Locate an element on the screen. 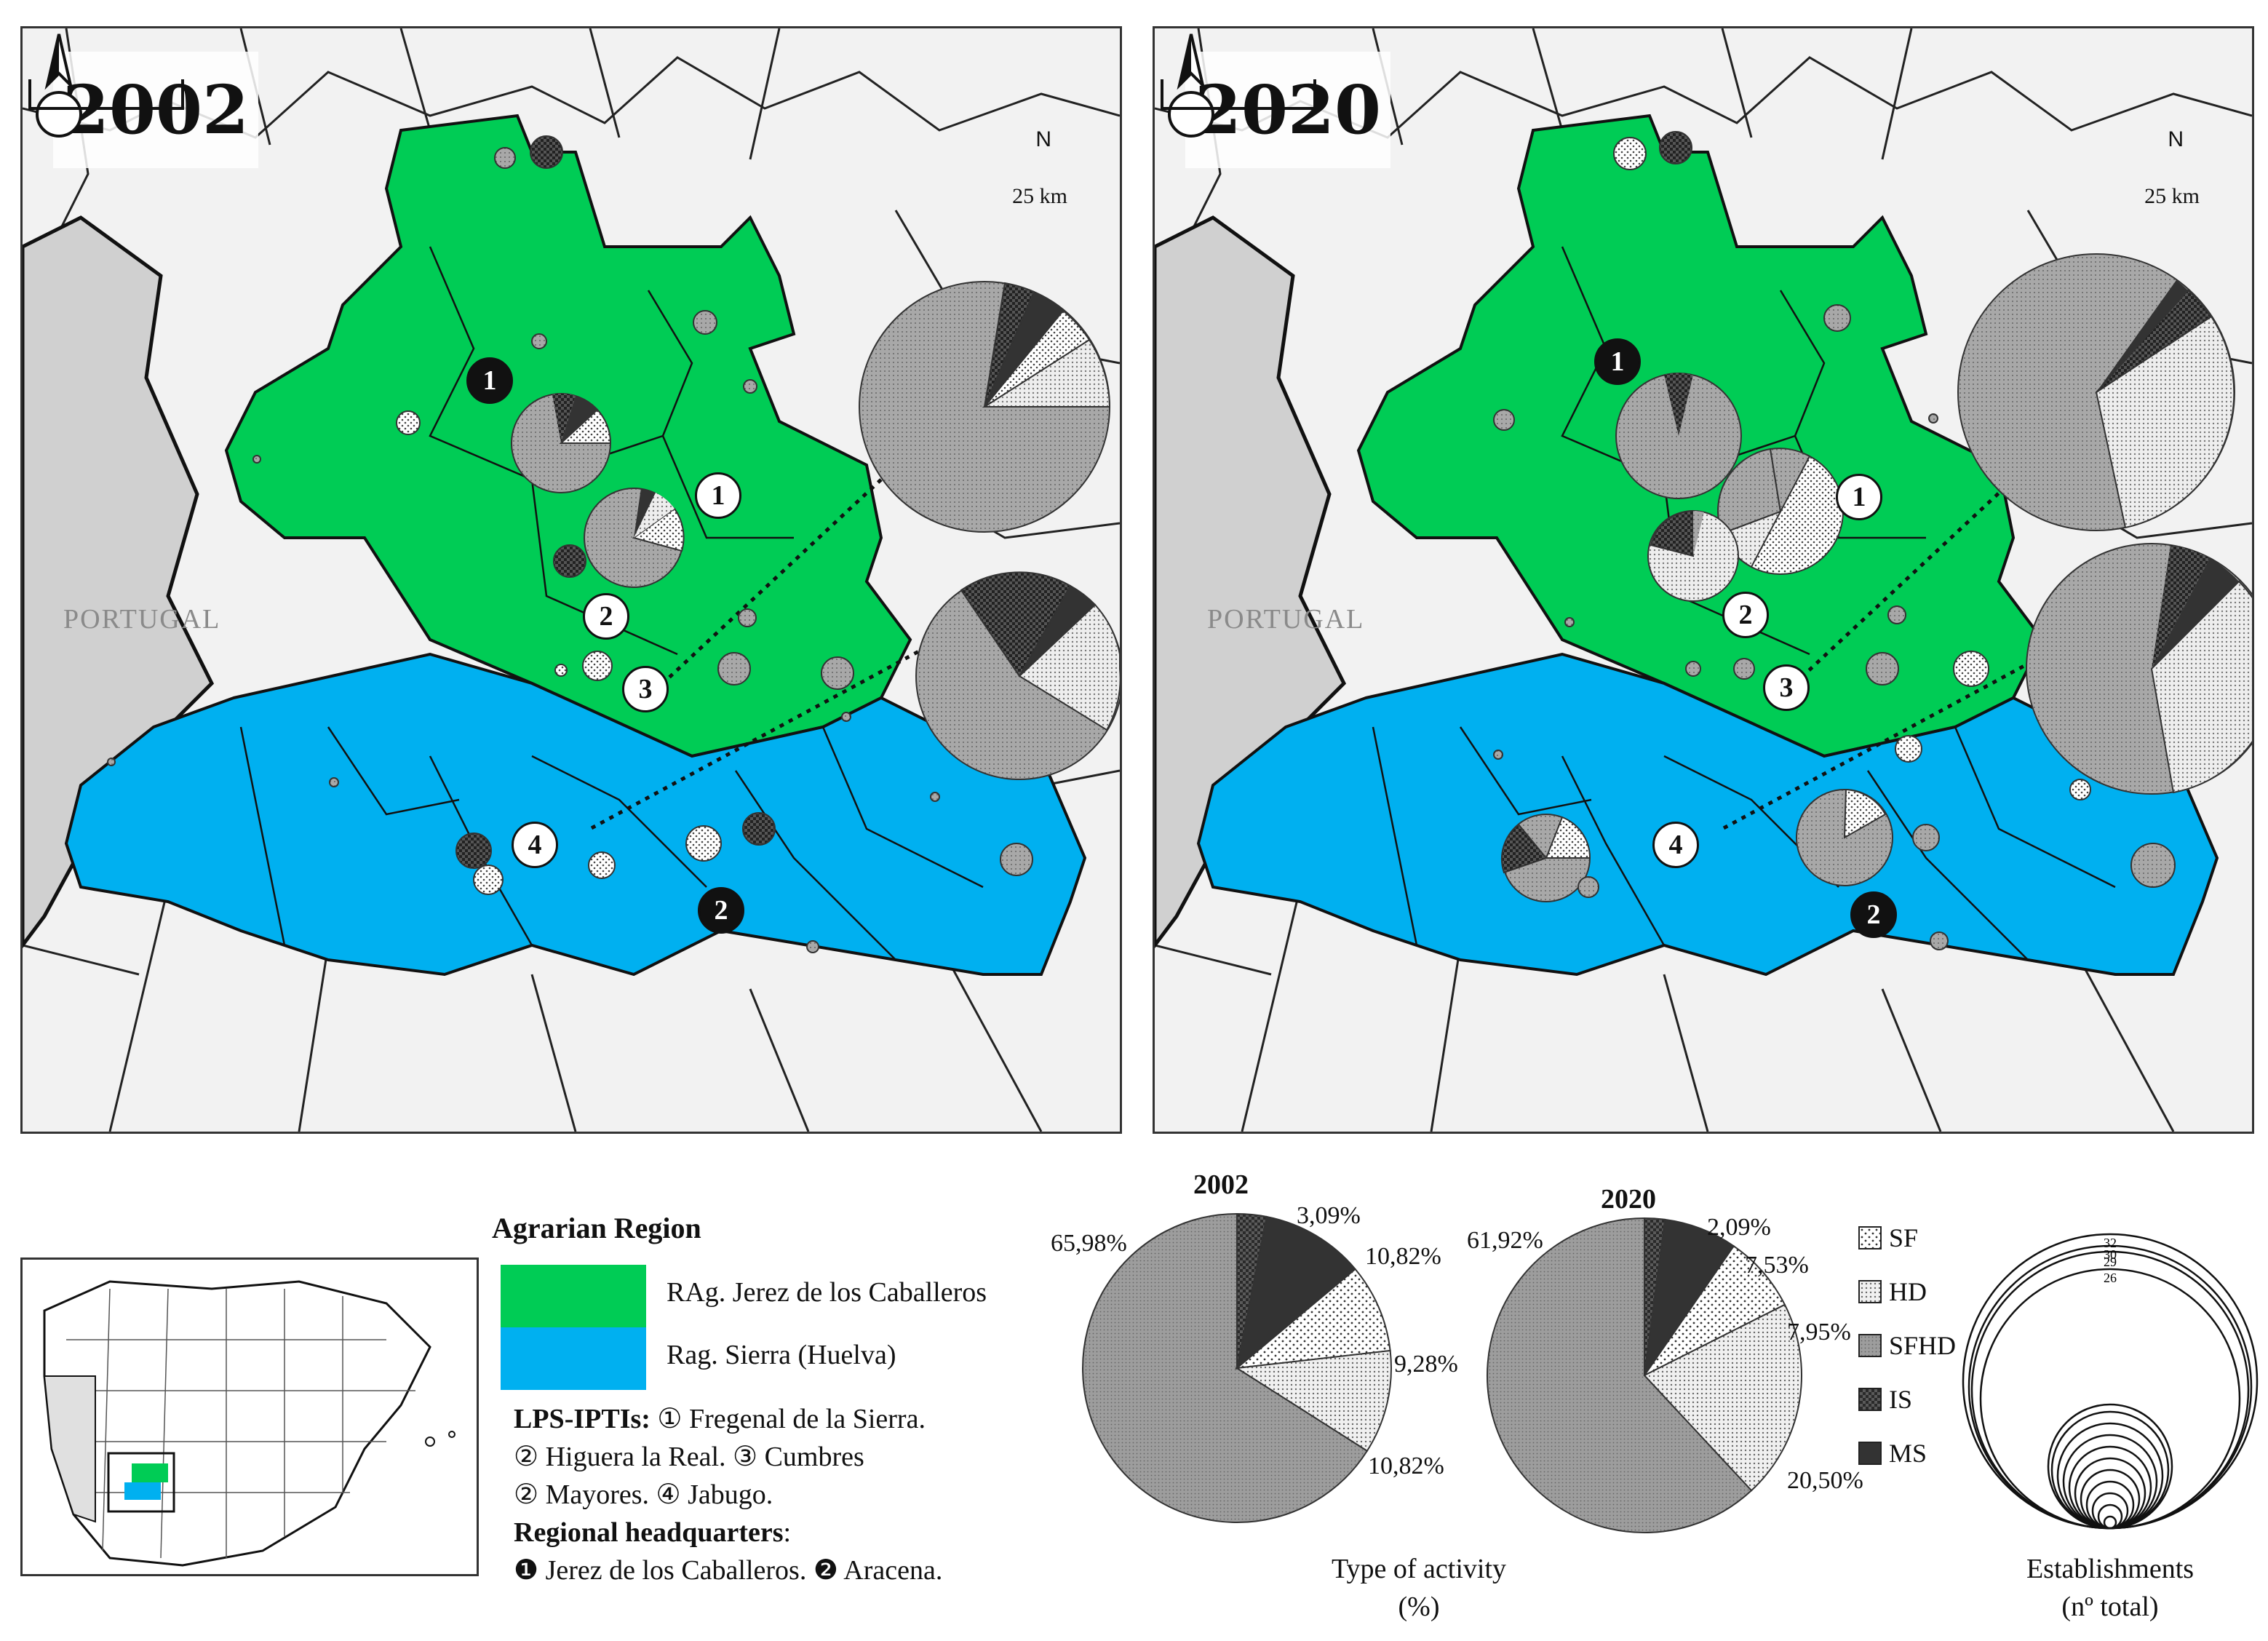 Image resolution: width=2268 pixels, height=1641 pixels. size-label-29: 29 is located at coordinates (2110, 1262).